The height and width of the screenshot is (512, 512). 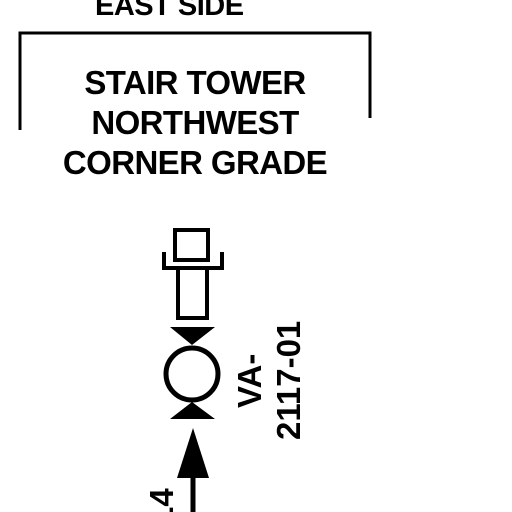 What do you see at coordinates (192, 410) in the screenshot?
I see `valve-bottom-triangle` at bounding box center [192, 410].